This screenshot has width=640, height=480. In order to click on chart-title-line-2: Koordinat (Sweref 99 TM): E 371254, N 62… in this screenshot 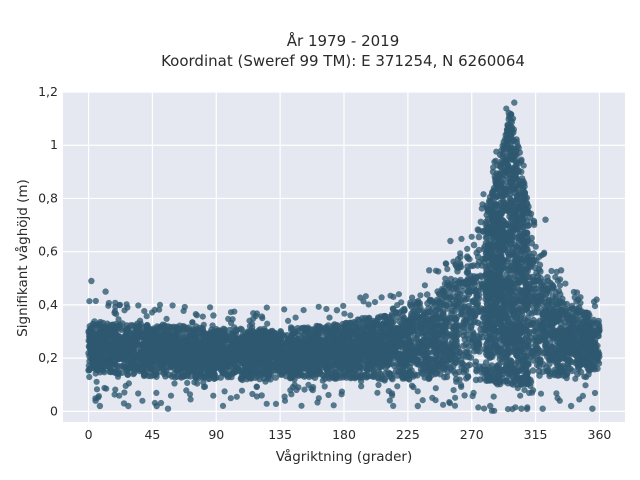, I will do `click(343, 61)`.